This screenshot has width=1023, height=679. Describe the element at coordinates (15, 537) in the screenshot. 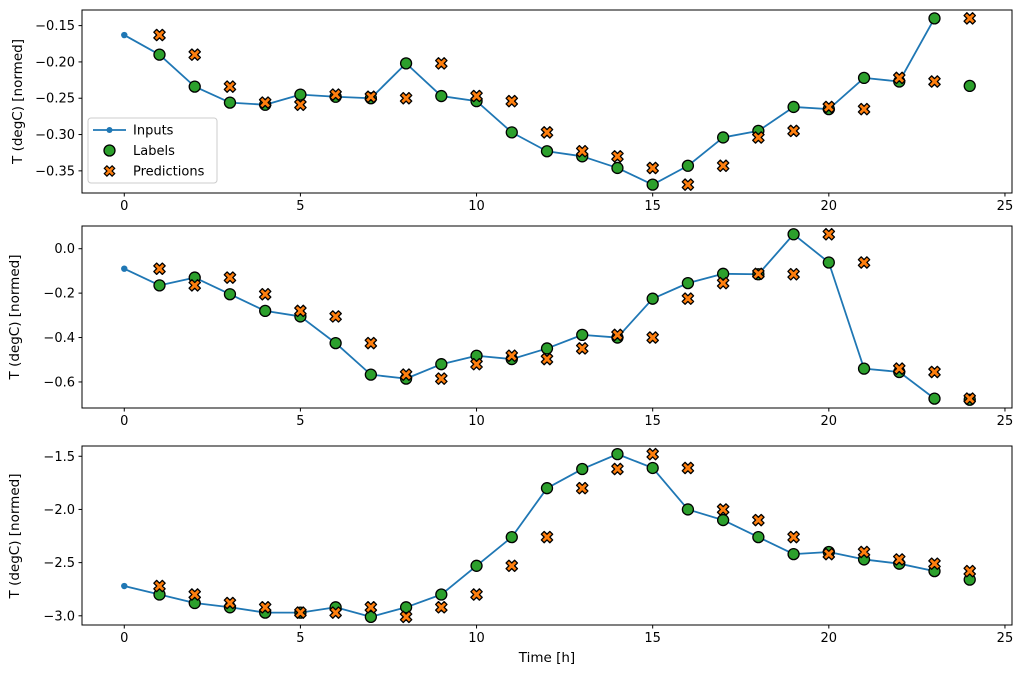

I see `y-axis-title-bottom: T (degC) [normed]` at that location.